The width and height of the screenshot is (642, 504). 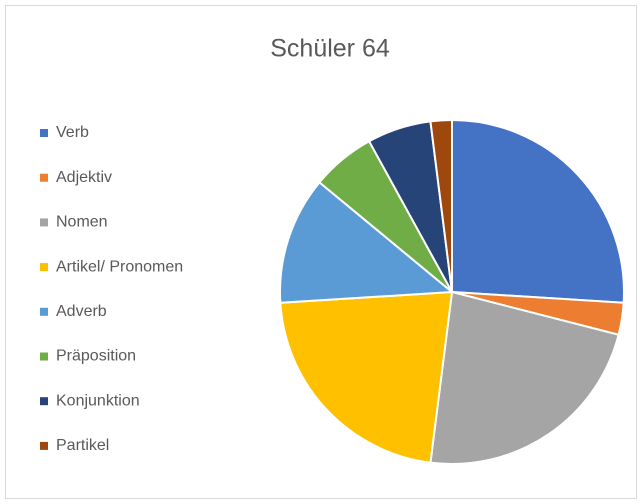 I want to click on legend-label: Artikel/ Pronomen, so click(x=119, y=266).